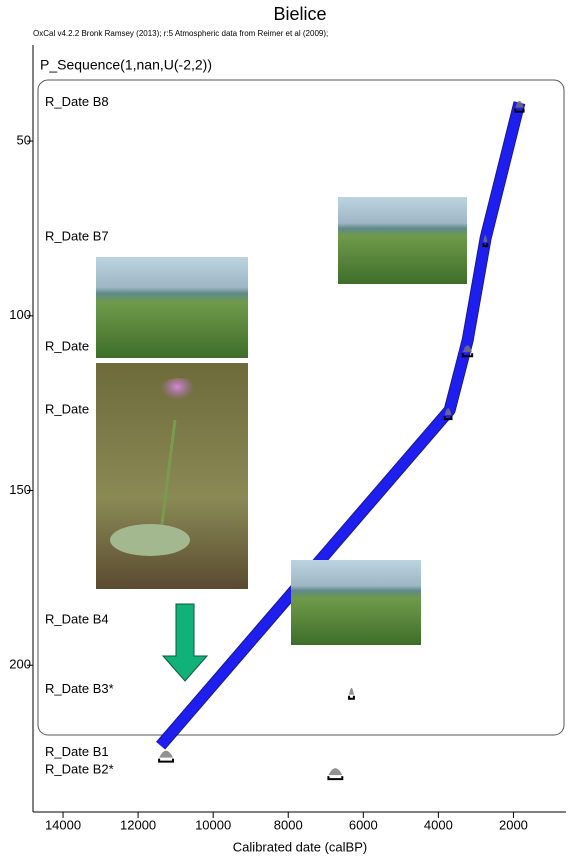 This screenshot has width=577, height=857. What do you see at coordinates (180, 400) in the screenshot?
I see `flower-head` at bounding box center [180, 400].